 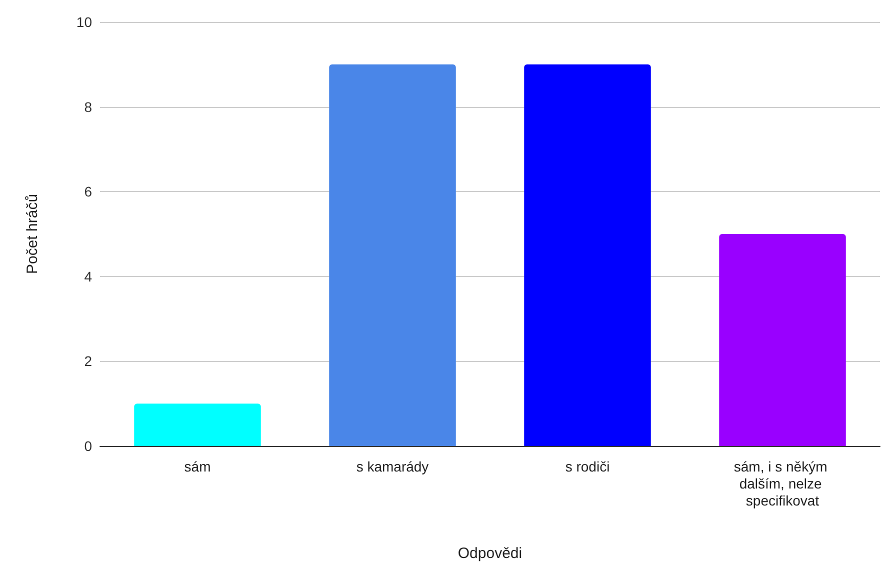 What do you see at coordinates (88, 446) in the screenshot?
I see `y-tick-label: 0` at bounding box center [88, 446].